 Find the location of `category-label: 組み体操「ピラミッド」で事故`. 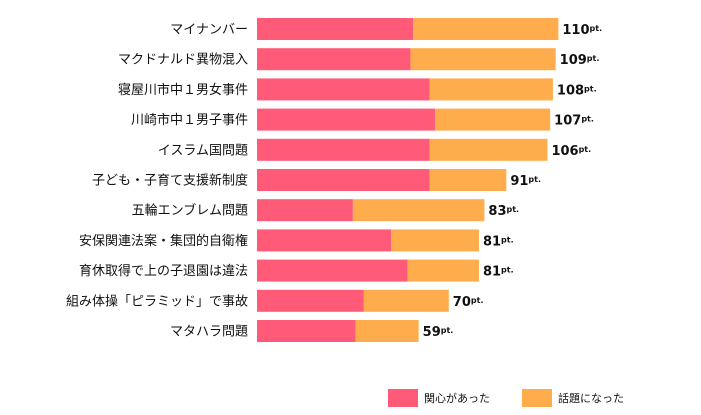

category-label: 組み体操「ピラミッド」で事故 is located at coordinates (157, 301).